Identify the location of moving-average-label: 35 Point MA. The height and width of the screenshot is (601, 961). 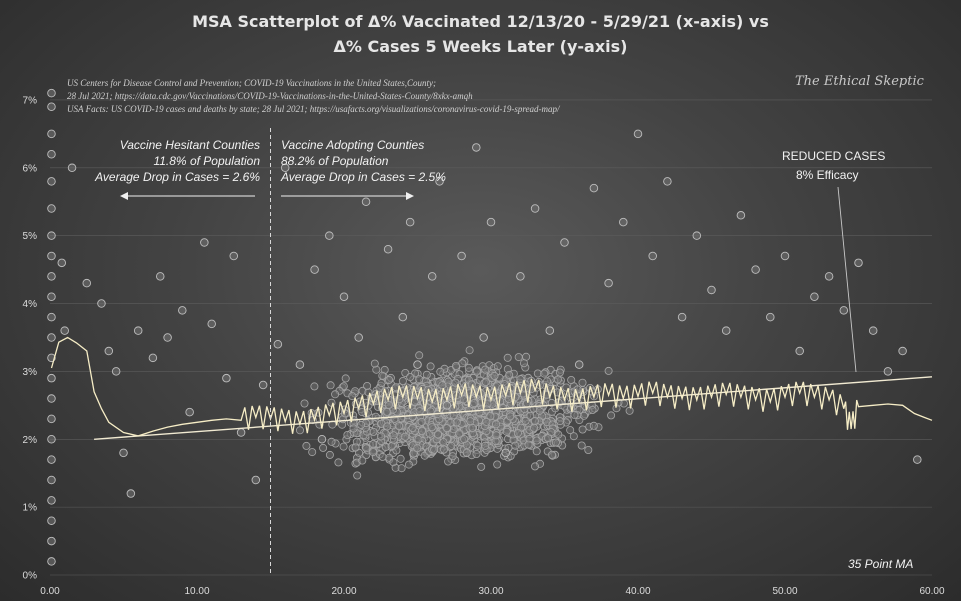
(881, 564).